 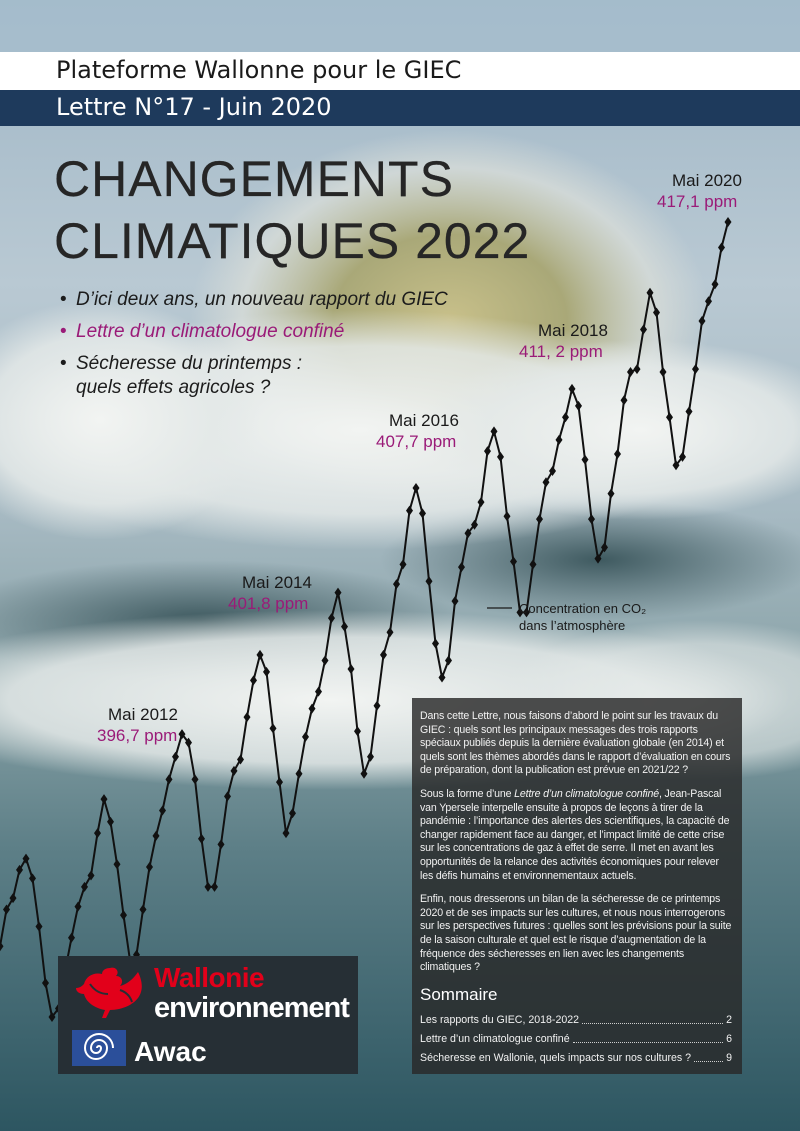 What do you see at coordinates (143, 714) in the screenshot?
I see `annotation-date: Mai 2012` at bounding box center [143, 714].